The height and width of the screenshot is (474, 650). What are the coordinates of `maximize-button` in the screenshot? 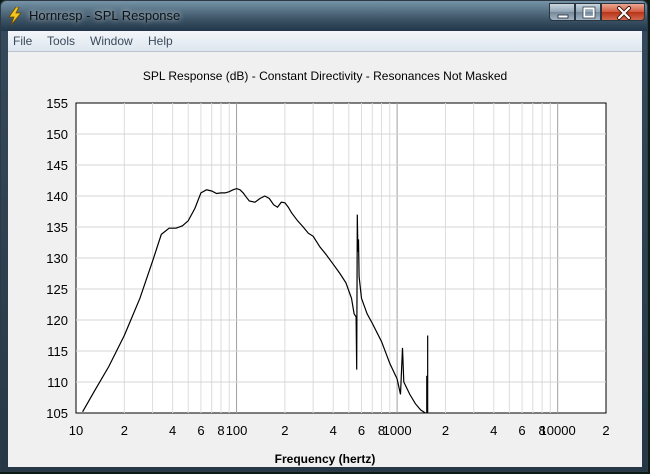 It's located at (588, 12).